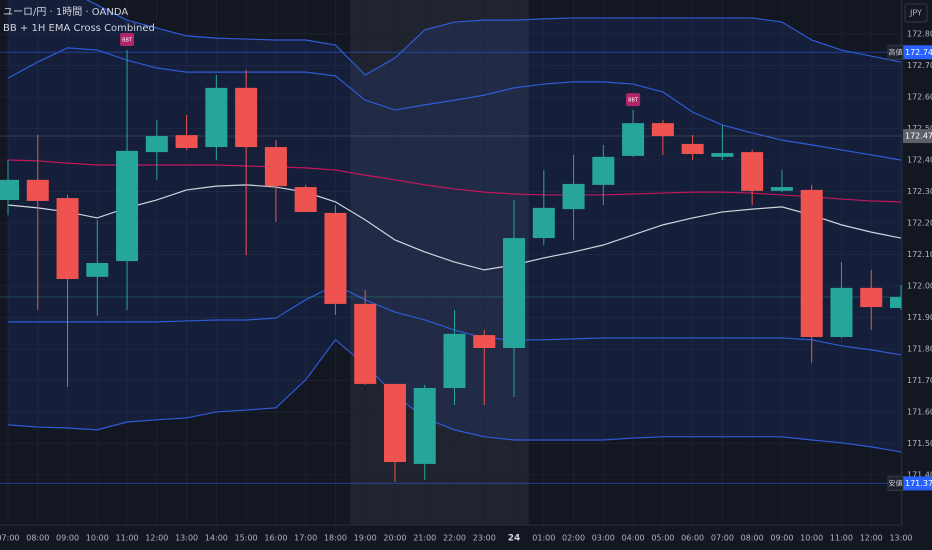 This screenshot has height=550, width=932. Describe the element at coordinates (919, 317) in the screenshot. I see `y-tick-label: 171.90` at that location.